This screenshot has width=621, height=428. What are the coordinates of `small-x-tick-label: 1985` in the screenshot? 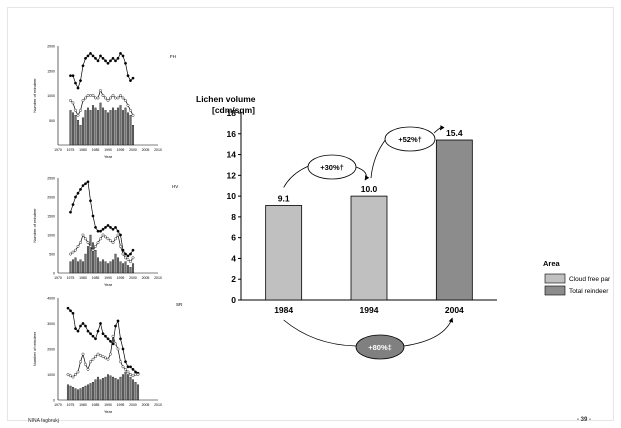 It's located at (96, 278).